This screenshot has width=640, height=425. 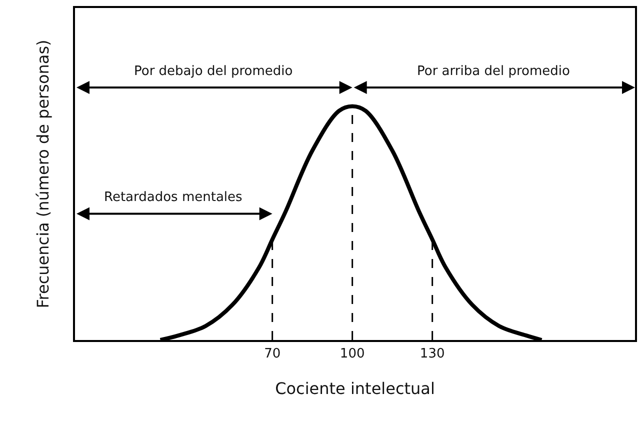 I want to click on y-axis-title: Frecuencia (número de personas), so click(x=42, y=174).